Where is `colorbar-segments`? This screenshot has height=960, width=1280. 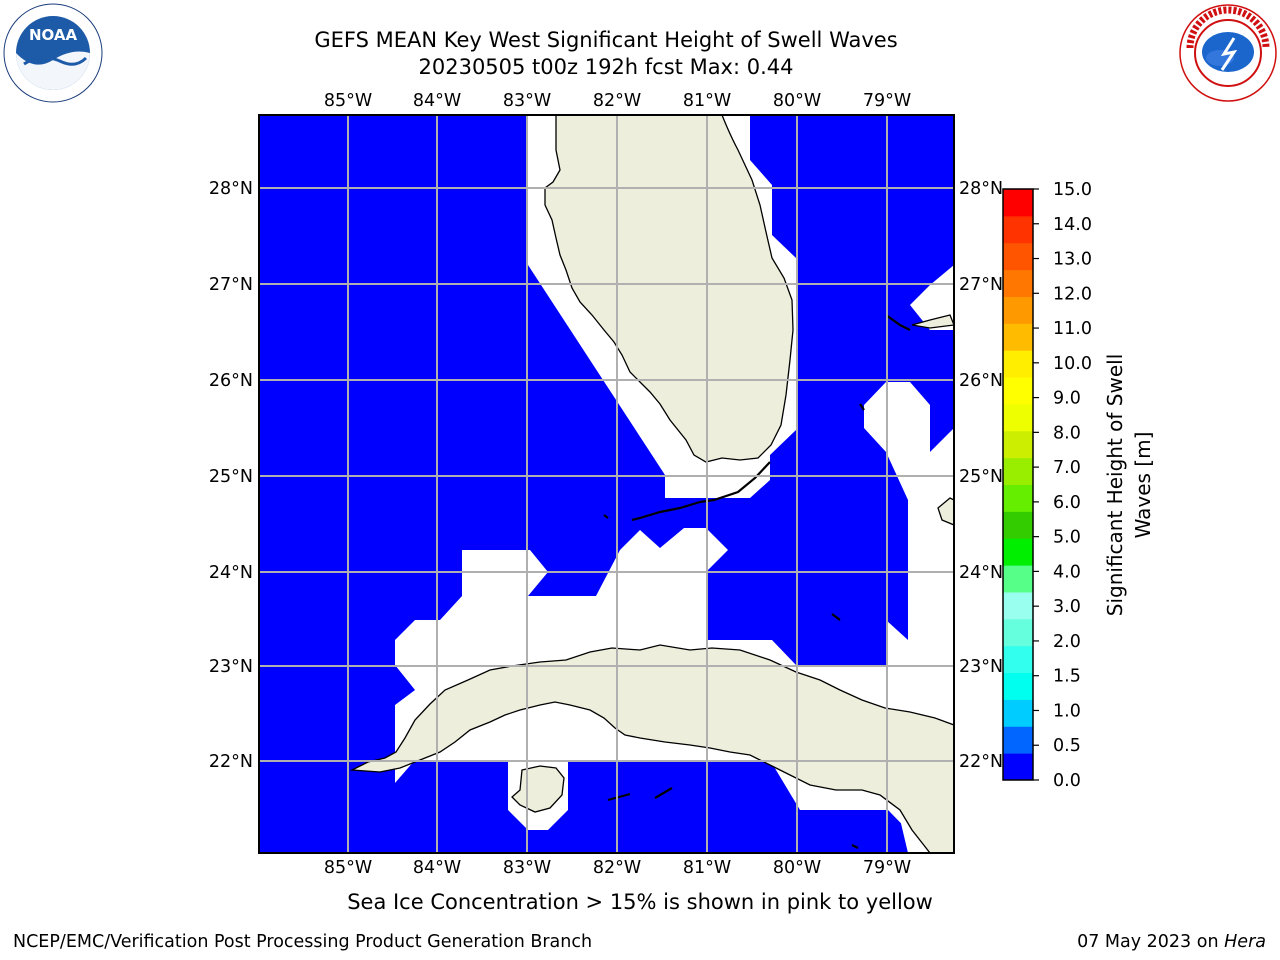
colorbar-segments is located at coordinates (1018, 485).